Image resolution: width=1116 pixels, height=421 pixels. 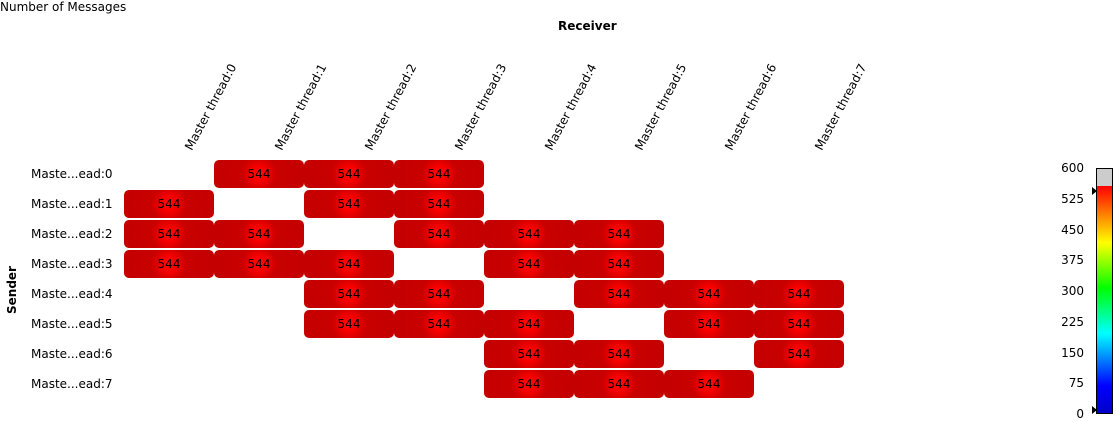 What do you see at coordinates (1072, 260) in the screenshot?
I see `colorbar-tick-label: 375` at bounding box center [1072, 260].